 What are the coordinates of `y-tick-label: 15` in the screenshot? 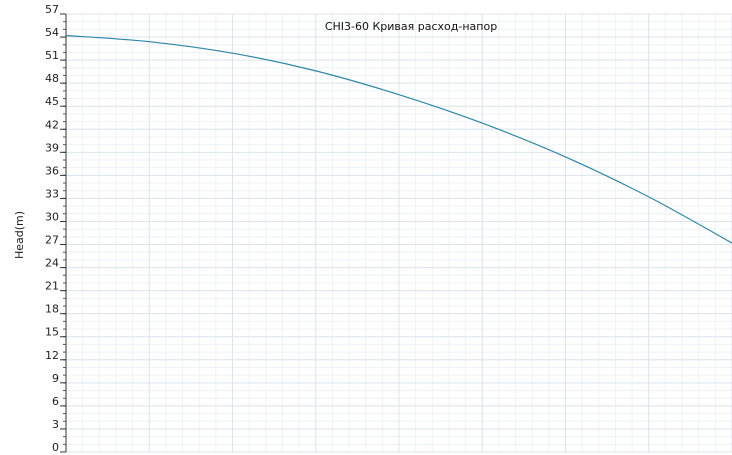 It's located at (52, 332).